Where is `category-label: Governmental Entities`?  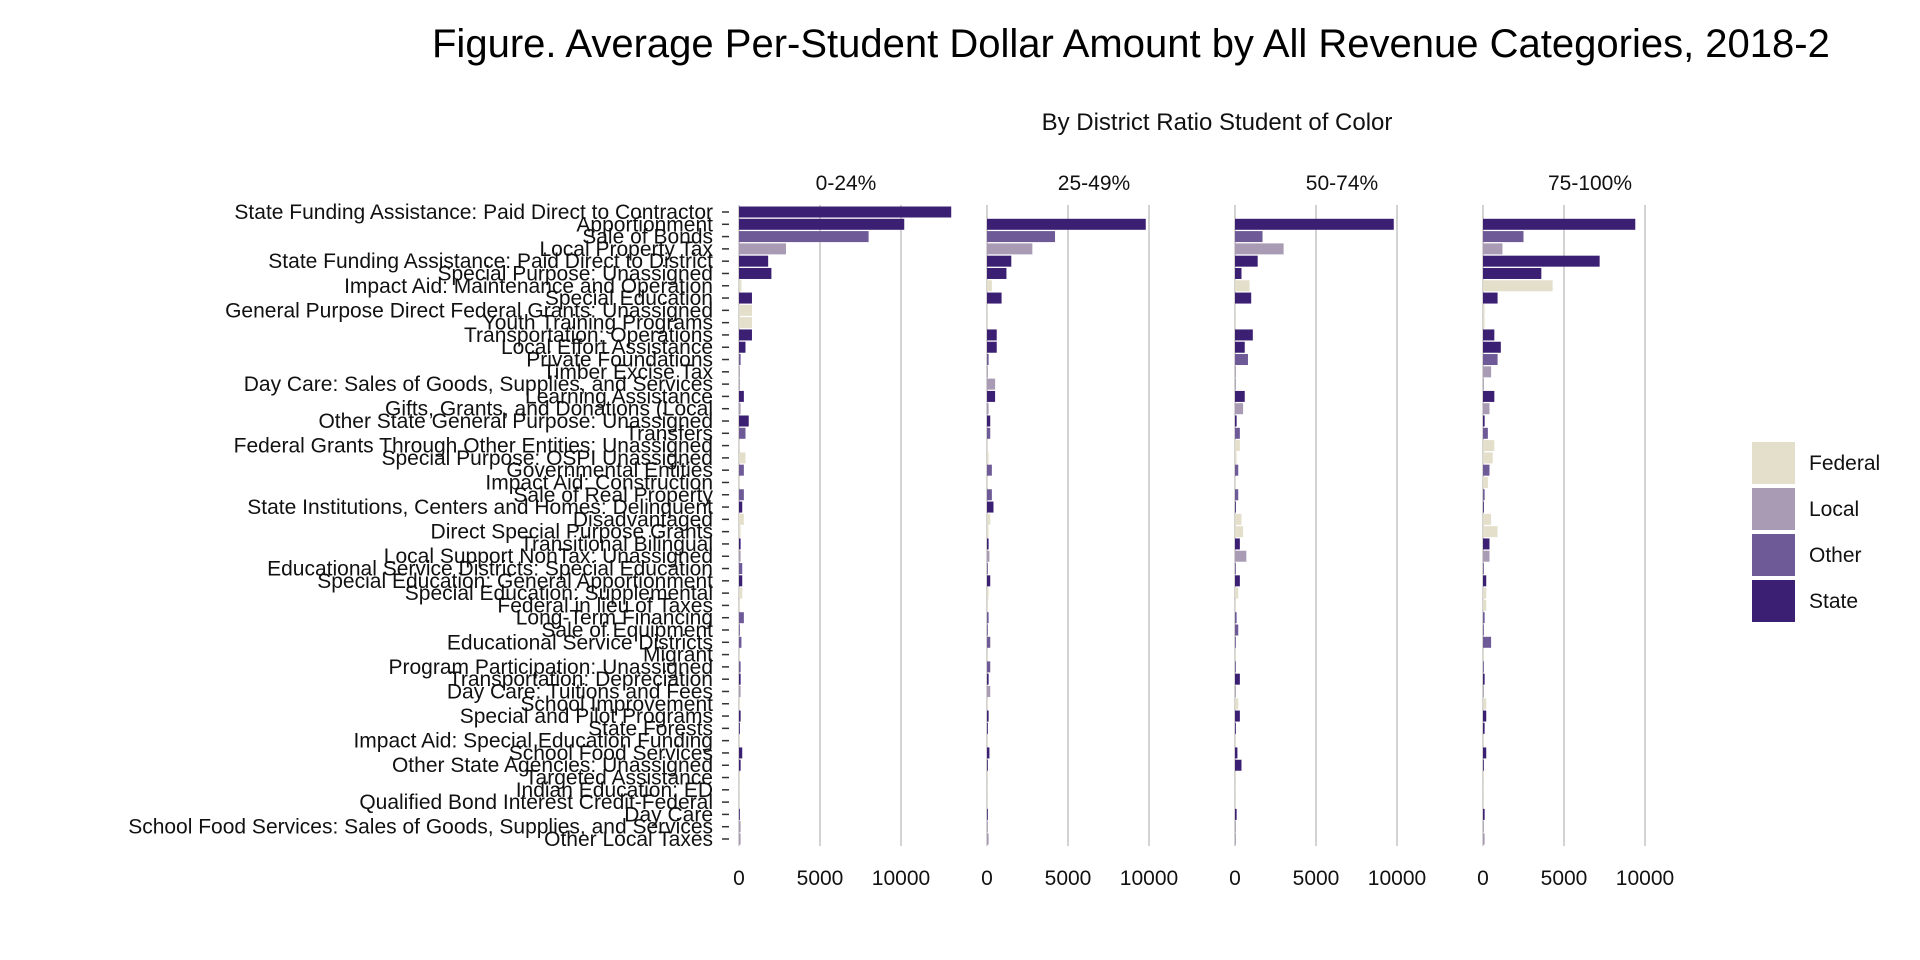 category-label: Governmental Entities is located at coordinates (609, 470).